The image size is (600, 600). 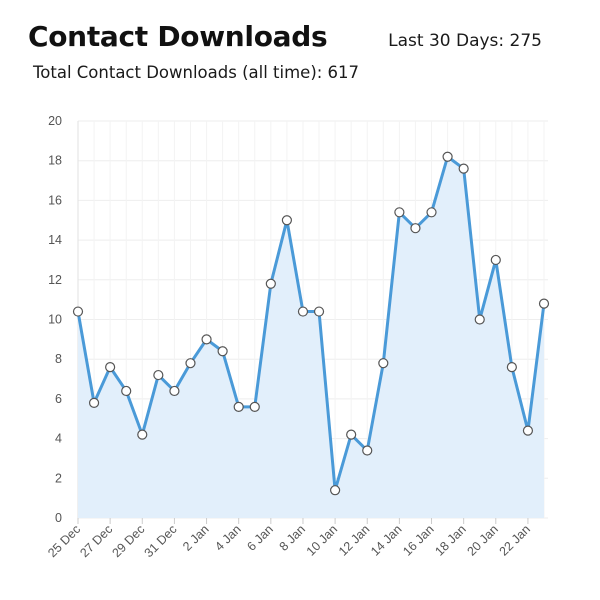 What do you see at coordinates (418, 540) in the screenshot?
I see `x-tick-label: 16 Jan` at bounding box center [418, 540].